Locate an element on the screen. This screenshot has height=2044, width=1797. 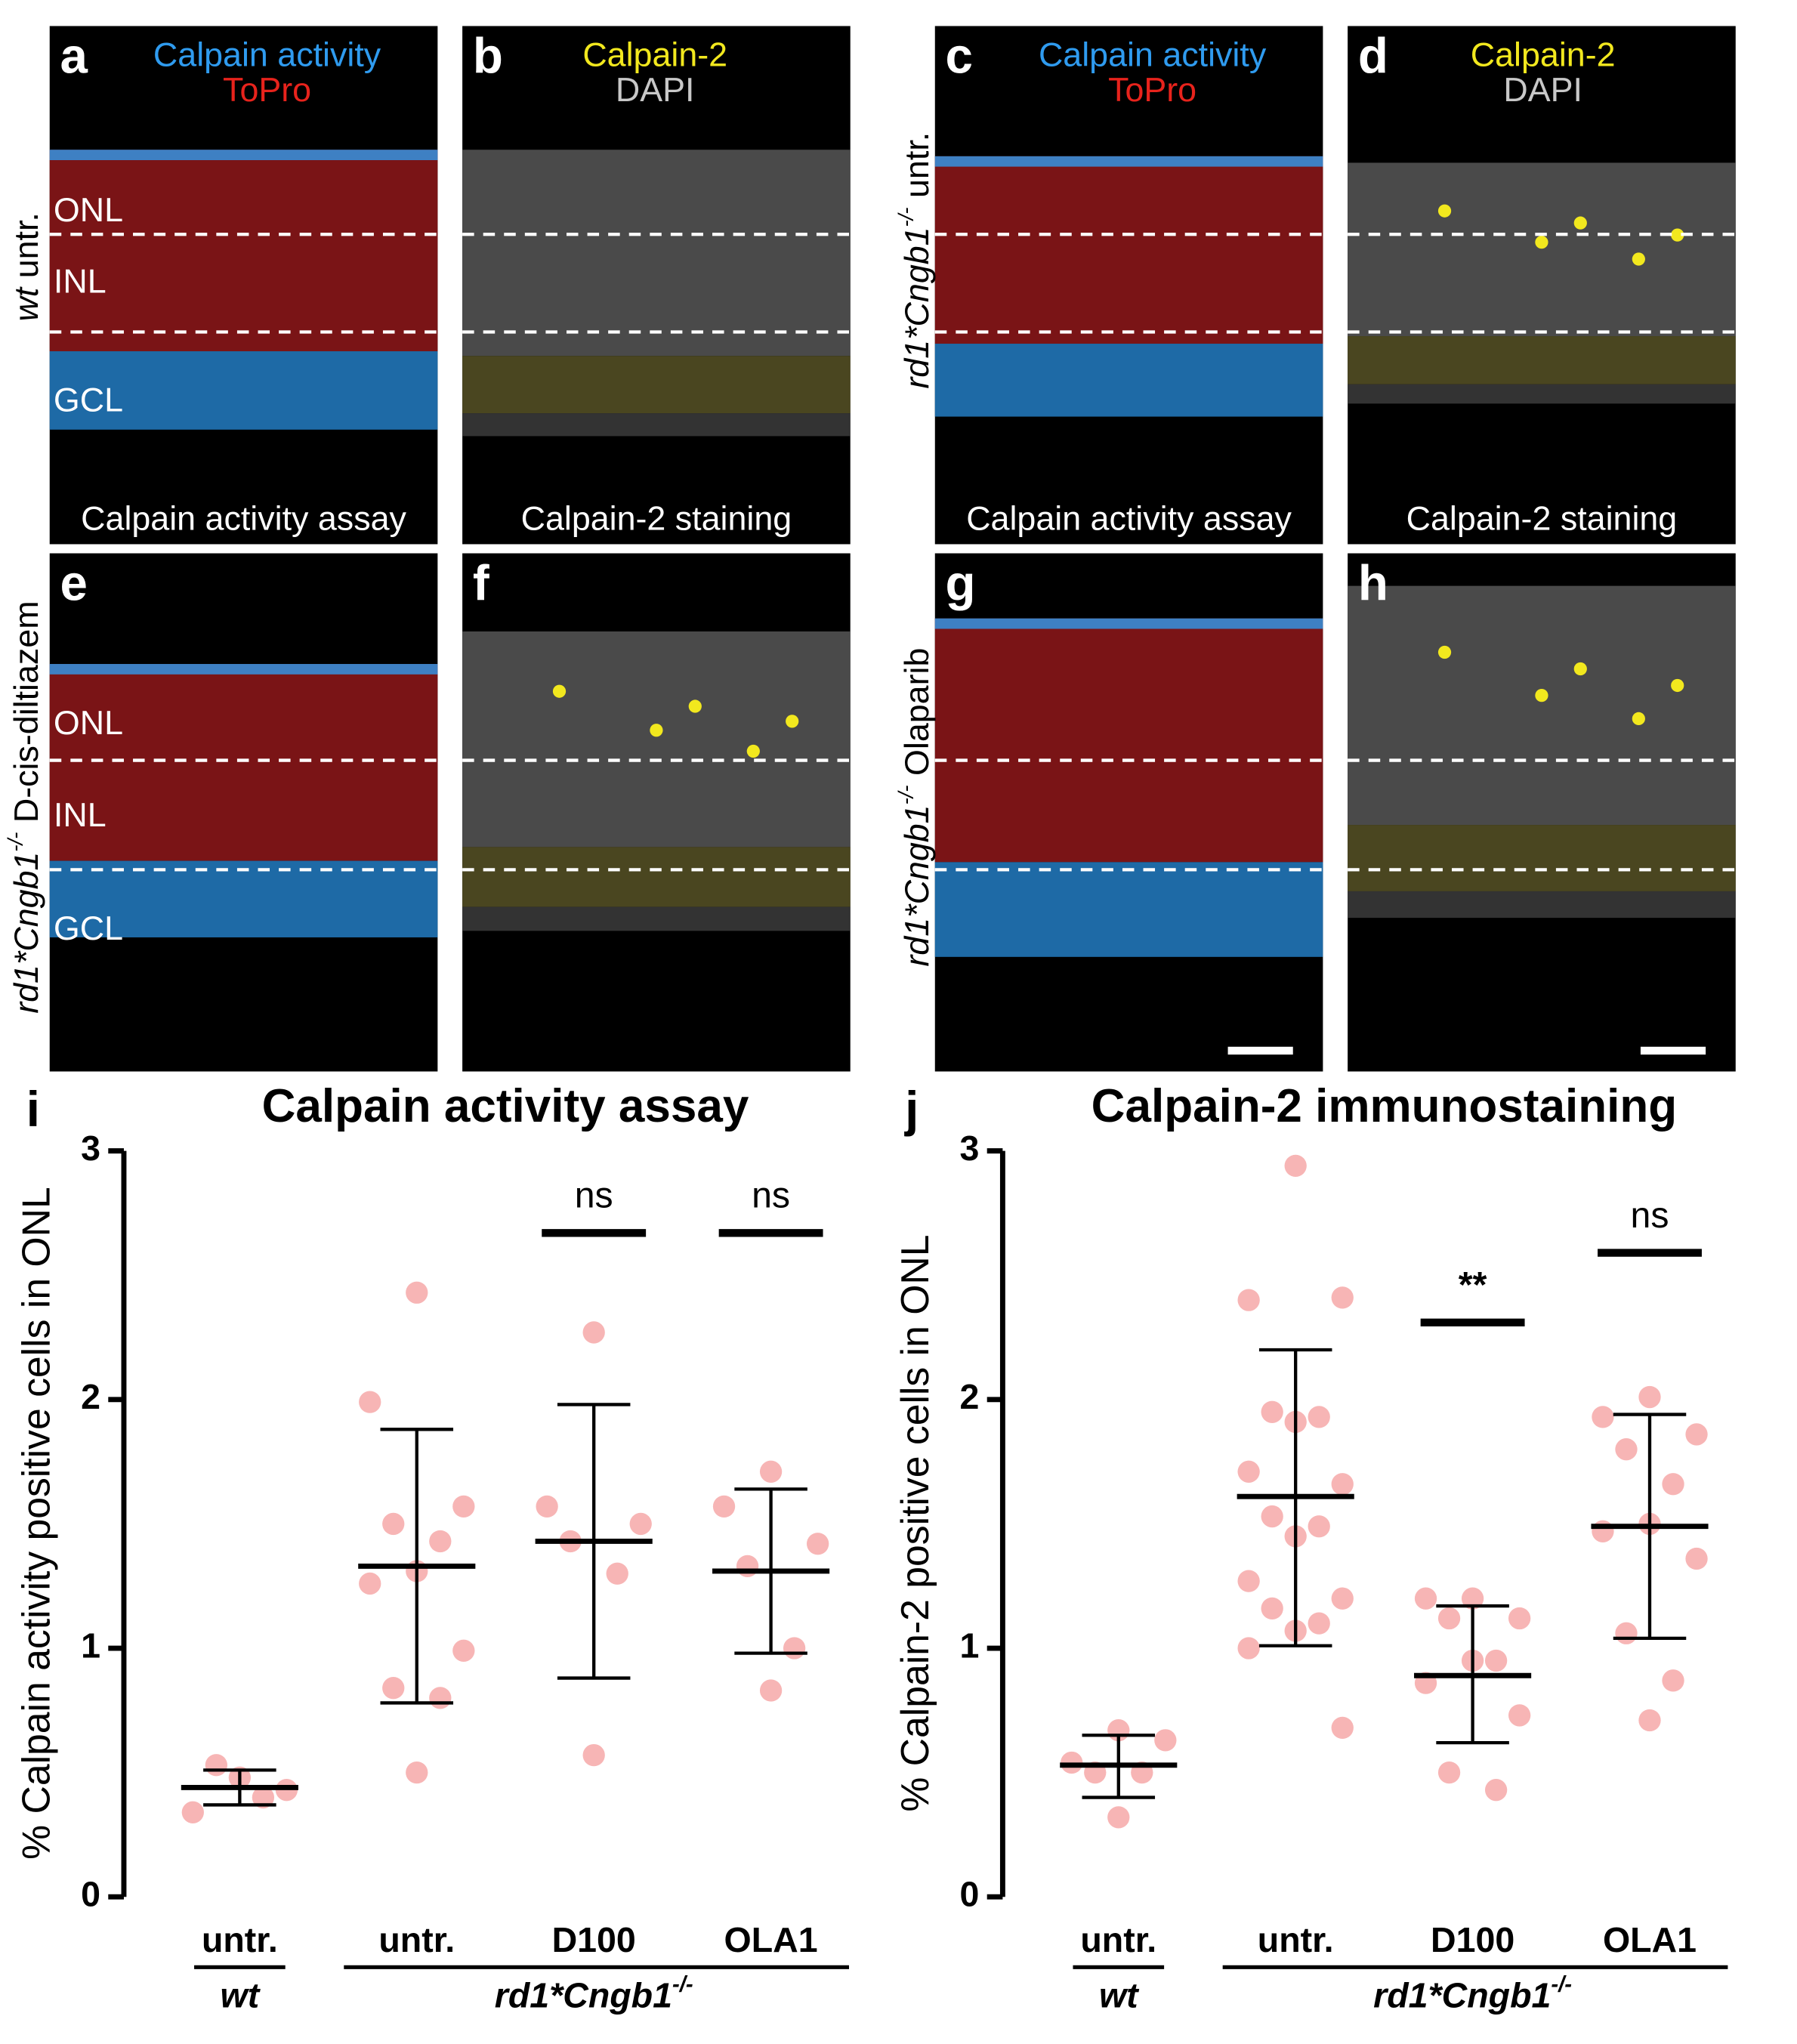
group-label: wt is located at coordinates (1119, 1995).